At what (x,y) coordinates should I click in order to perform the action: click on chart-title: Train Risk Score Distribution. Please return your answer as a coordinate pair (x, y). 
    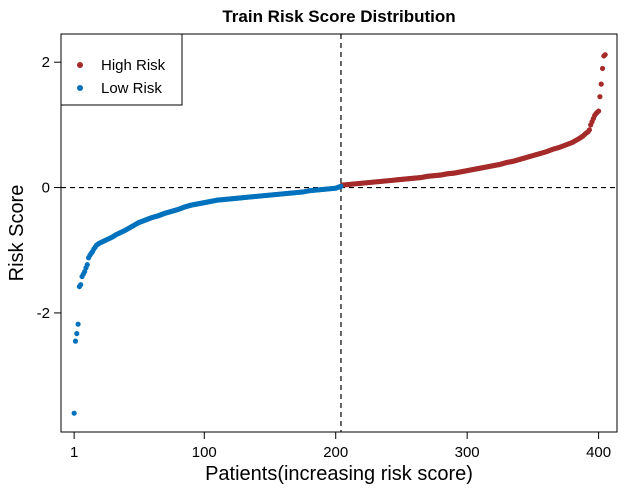
    Looking at the image, I should click on (338, 16).